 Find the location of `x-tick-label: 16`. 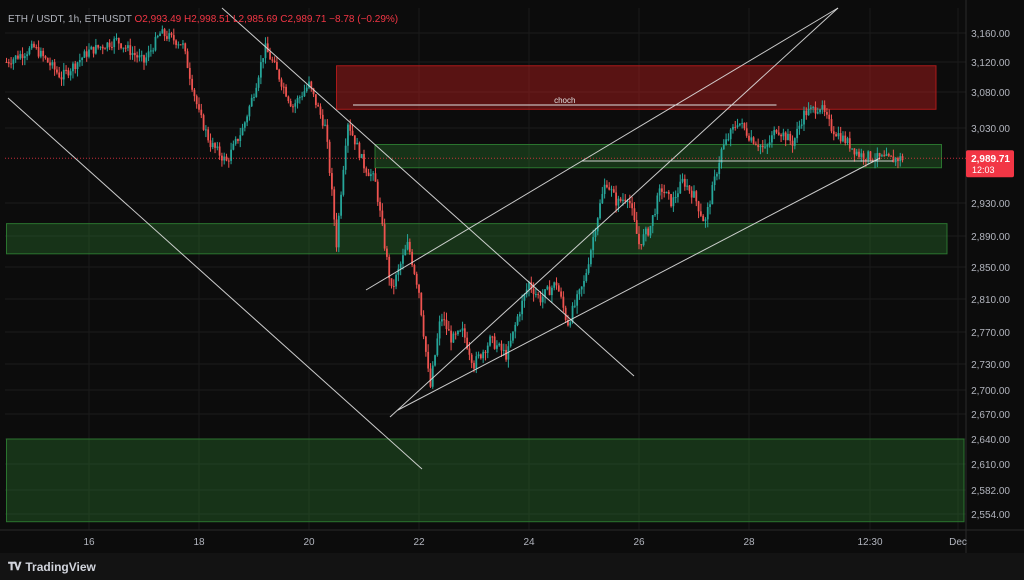

x-tick-label: 16 is located at coordinates (89, 542).